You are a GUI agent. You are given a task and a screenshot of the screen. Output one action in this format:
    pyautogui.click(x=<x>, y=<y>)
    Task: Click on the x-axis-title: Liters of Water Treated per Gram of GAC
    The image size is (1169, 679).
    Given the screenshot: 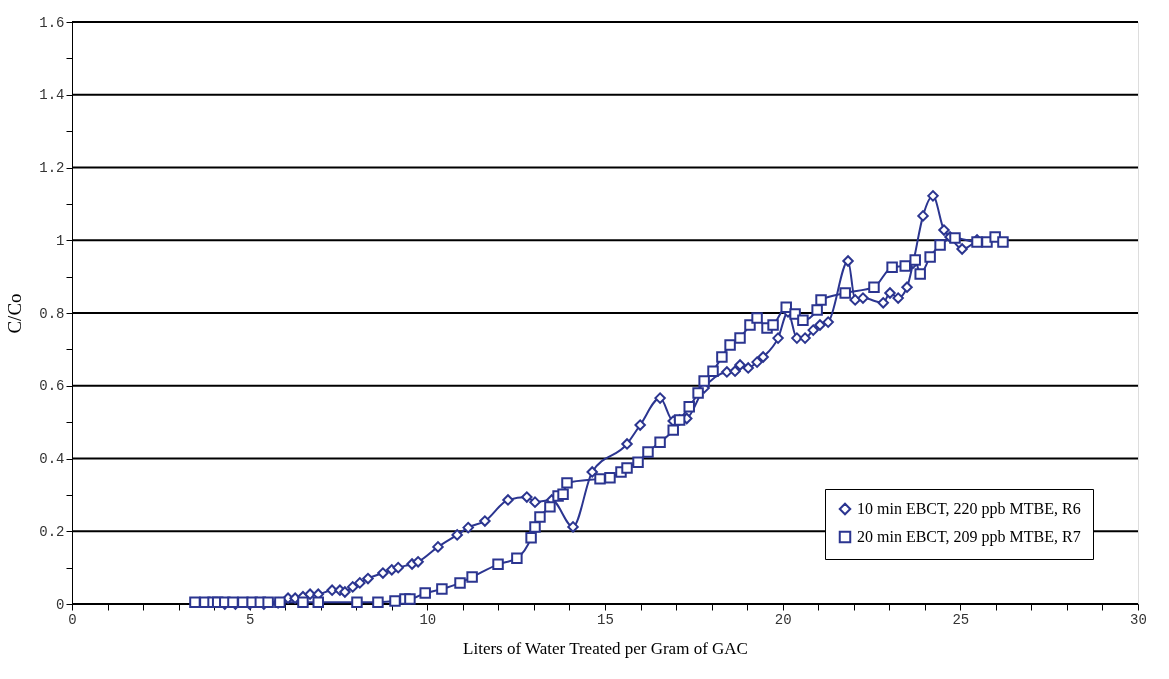 What is the action you would take?
    pyautogui.click(x=605, y=648)
    